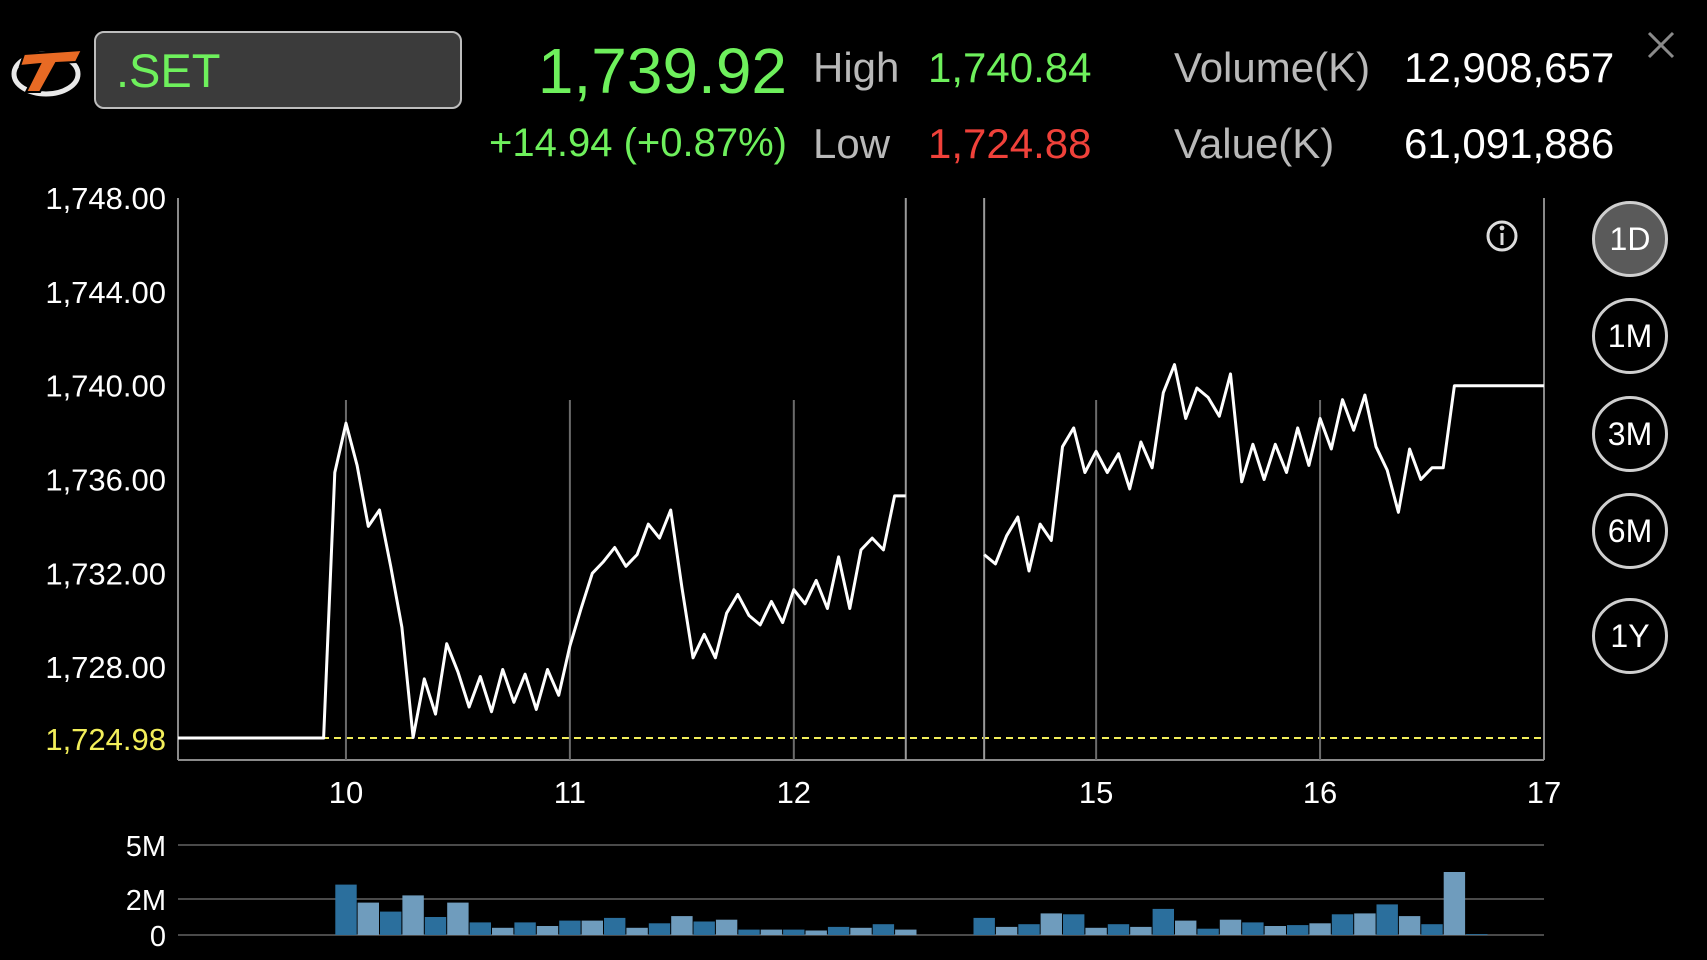 Image resolution: width=1707 pixels, height=960 pixels. Describe the element at coordinates (105, 667) in the screenshot. I see `y-tick-label: 1,728.00` at that location.